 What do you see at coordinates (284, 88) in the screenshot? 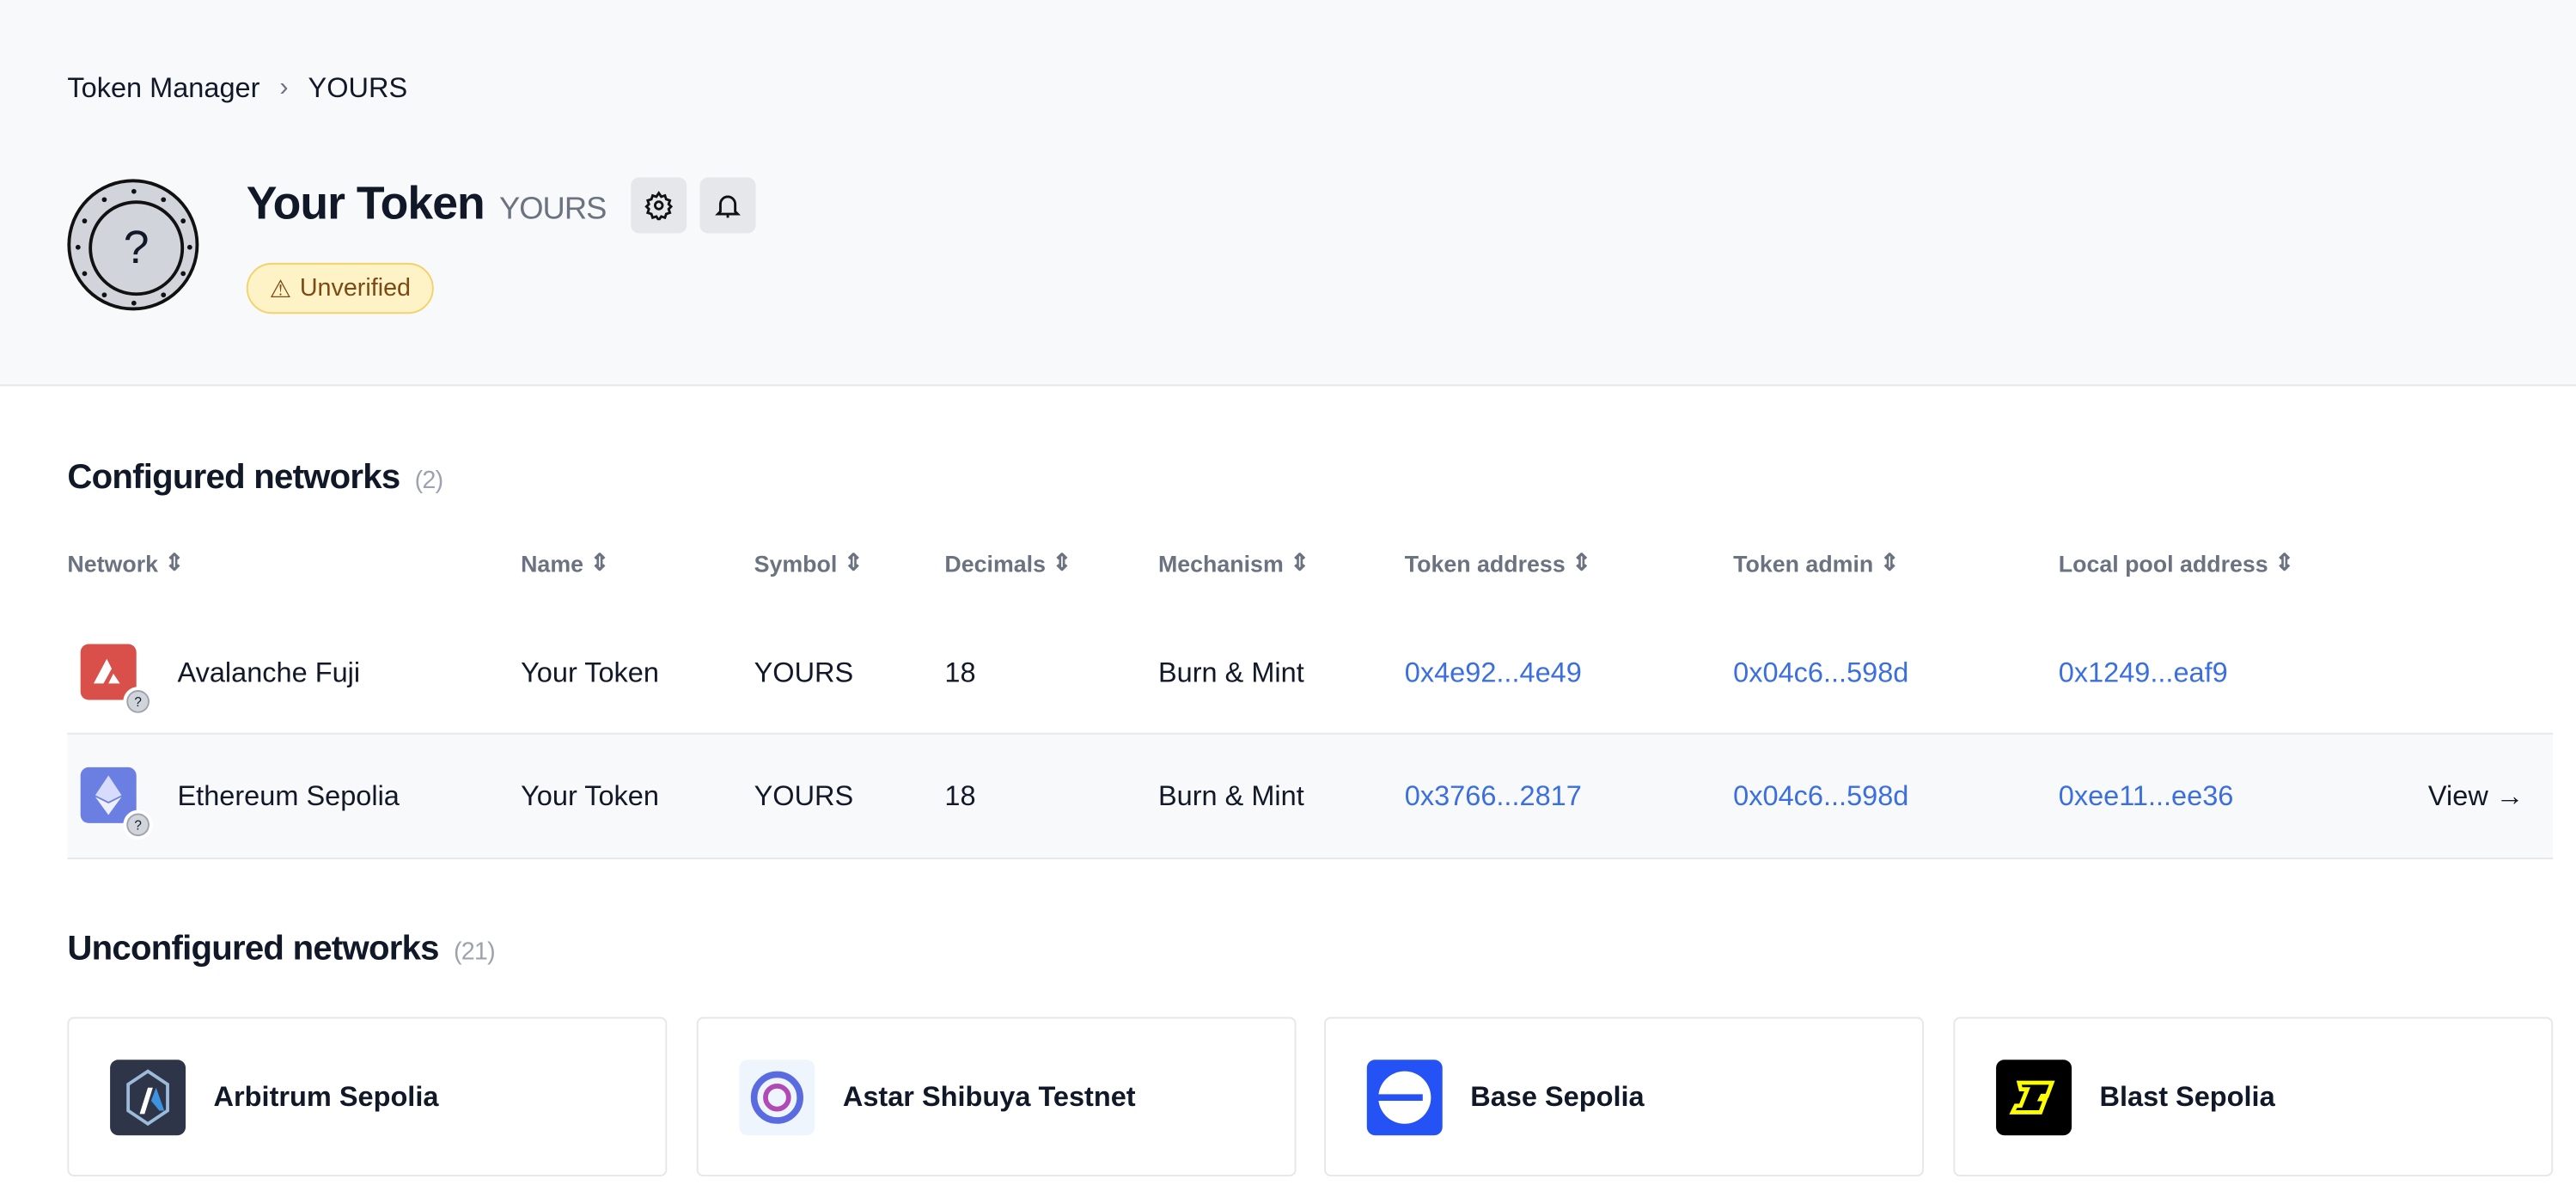
I see `chevron-right-icon: ›` at bounding box center [284, 88].